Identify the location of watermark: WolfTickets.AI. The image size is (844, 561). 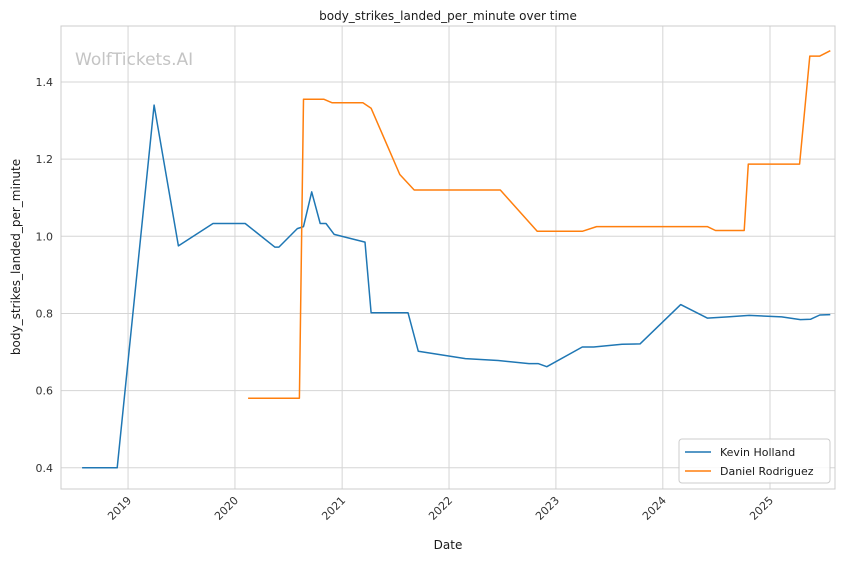
(134, 60).